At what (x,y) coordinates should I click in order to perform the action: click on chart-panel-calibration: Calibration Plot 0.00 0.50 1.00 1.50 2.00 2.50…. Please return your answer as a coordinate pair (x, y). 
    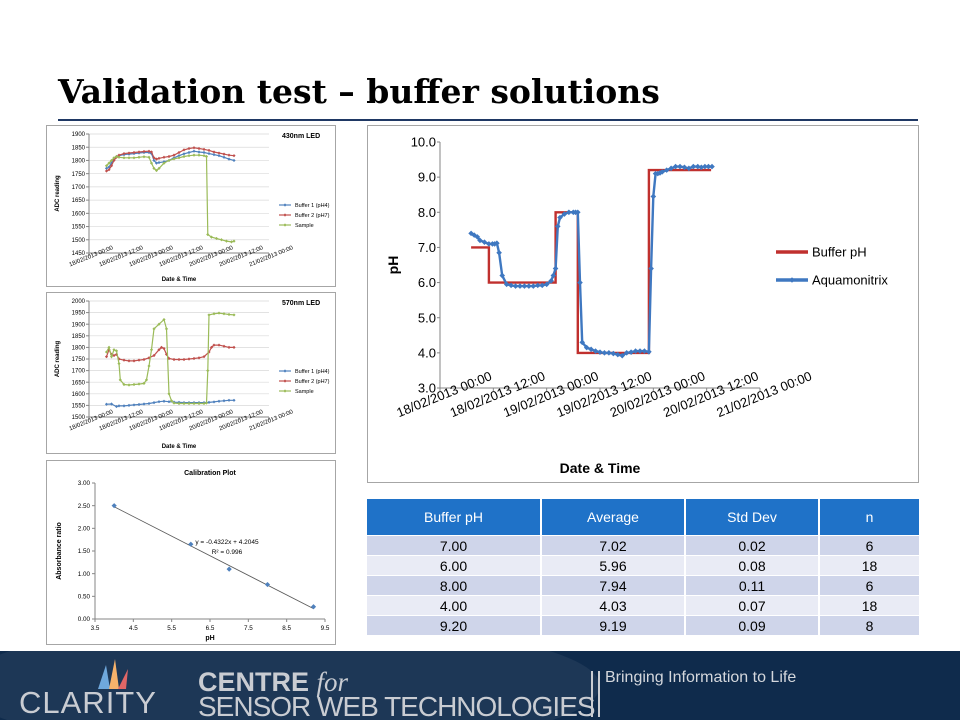
    Looking at the image, I should click on (191, 552).